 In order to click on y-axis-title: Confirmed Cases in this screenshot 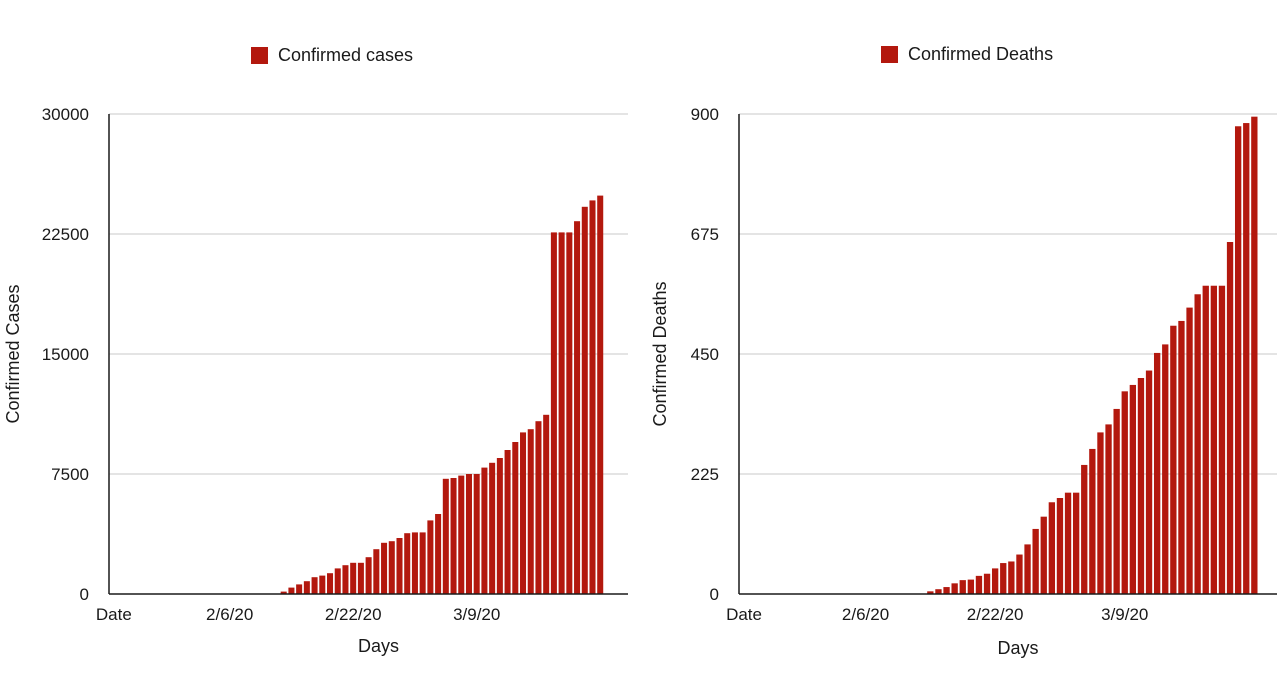, I will do `click(13, 353)`.